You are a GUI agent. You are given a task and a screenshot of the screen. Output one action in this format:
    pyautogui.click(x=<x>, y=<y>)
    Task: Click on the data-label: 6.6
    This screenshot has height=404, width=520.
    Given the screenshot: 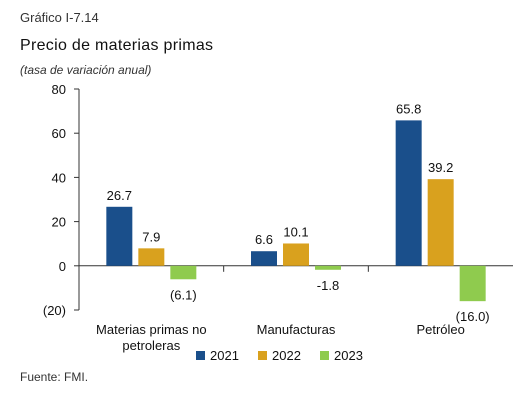 What is the action you would take?
    pyautogui.click(x=264, y=239)
    